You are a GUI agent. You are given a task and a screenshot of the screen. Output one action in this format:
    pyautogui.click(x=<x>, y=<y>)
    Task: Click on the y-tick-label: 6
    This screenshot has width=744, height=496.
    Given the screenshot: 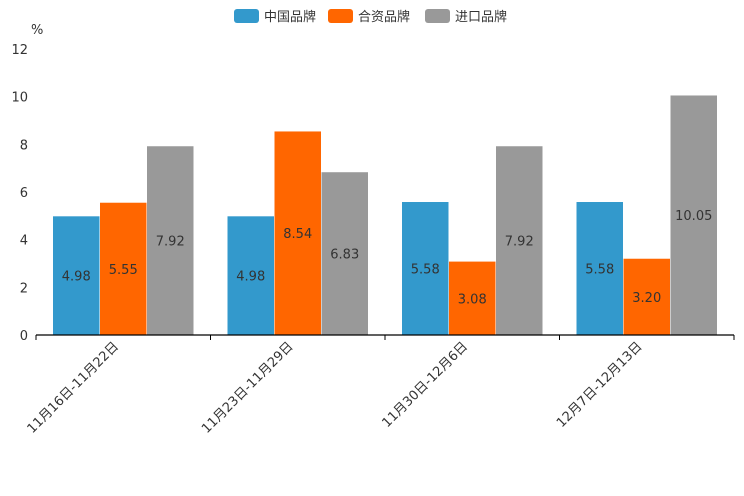 What is the action you would take?
    pyautogui.click(x=24, y=193)
    